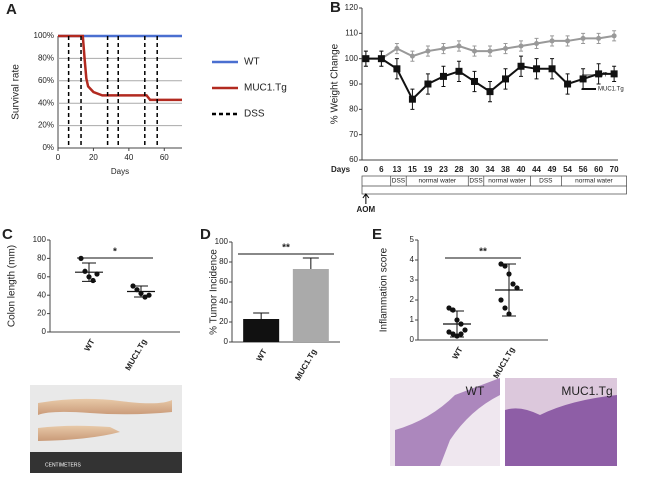  Describe the element at coordinates (79, 433) in the screenshot. I see `colon-muc` at that location.